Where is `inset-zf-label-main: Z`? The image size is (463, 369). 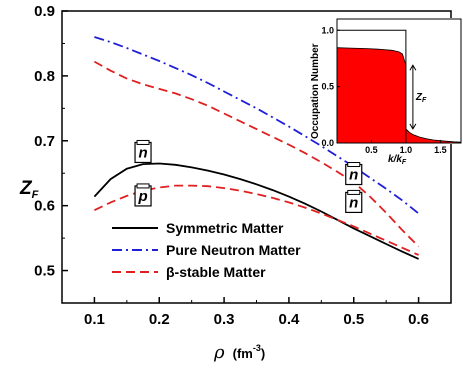
inset-zf-label-main: Z is located at coordinates (419, 97).